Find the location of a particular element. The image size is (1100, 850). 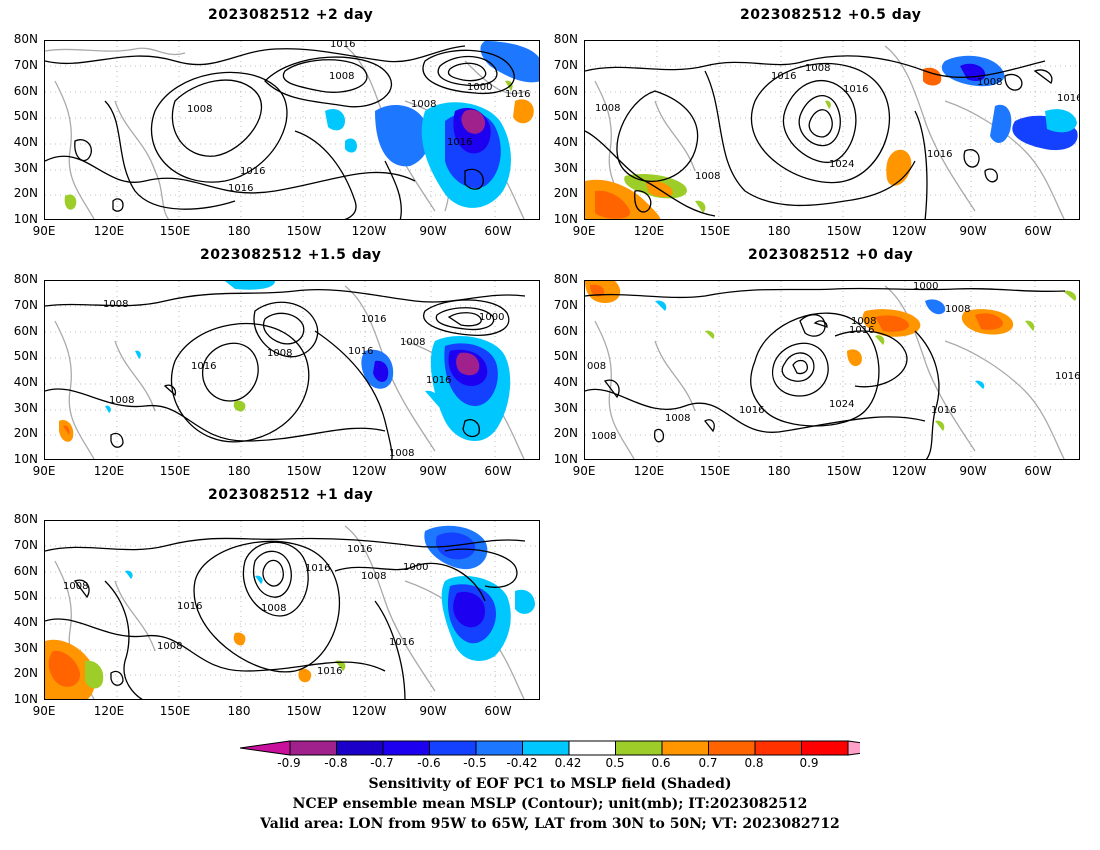

colorbar-tick-label: -0.8 is located at coordinates (336, 763).